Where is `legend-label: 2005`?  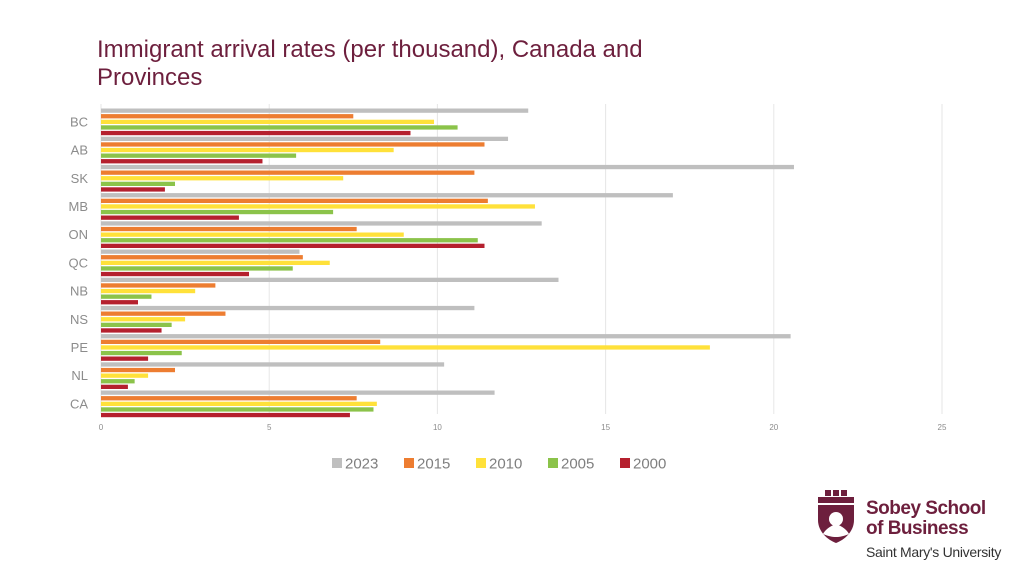
legend-label: 2005 is located at coordinates (577, 464).